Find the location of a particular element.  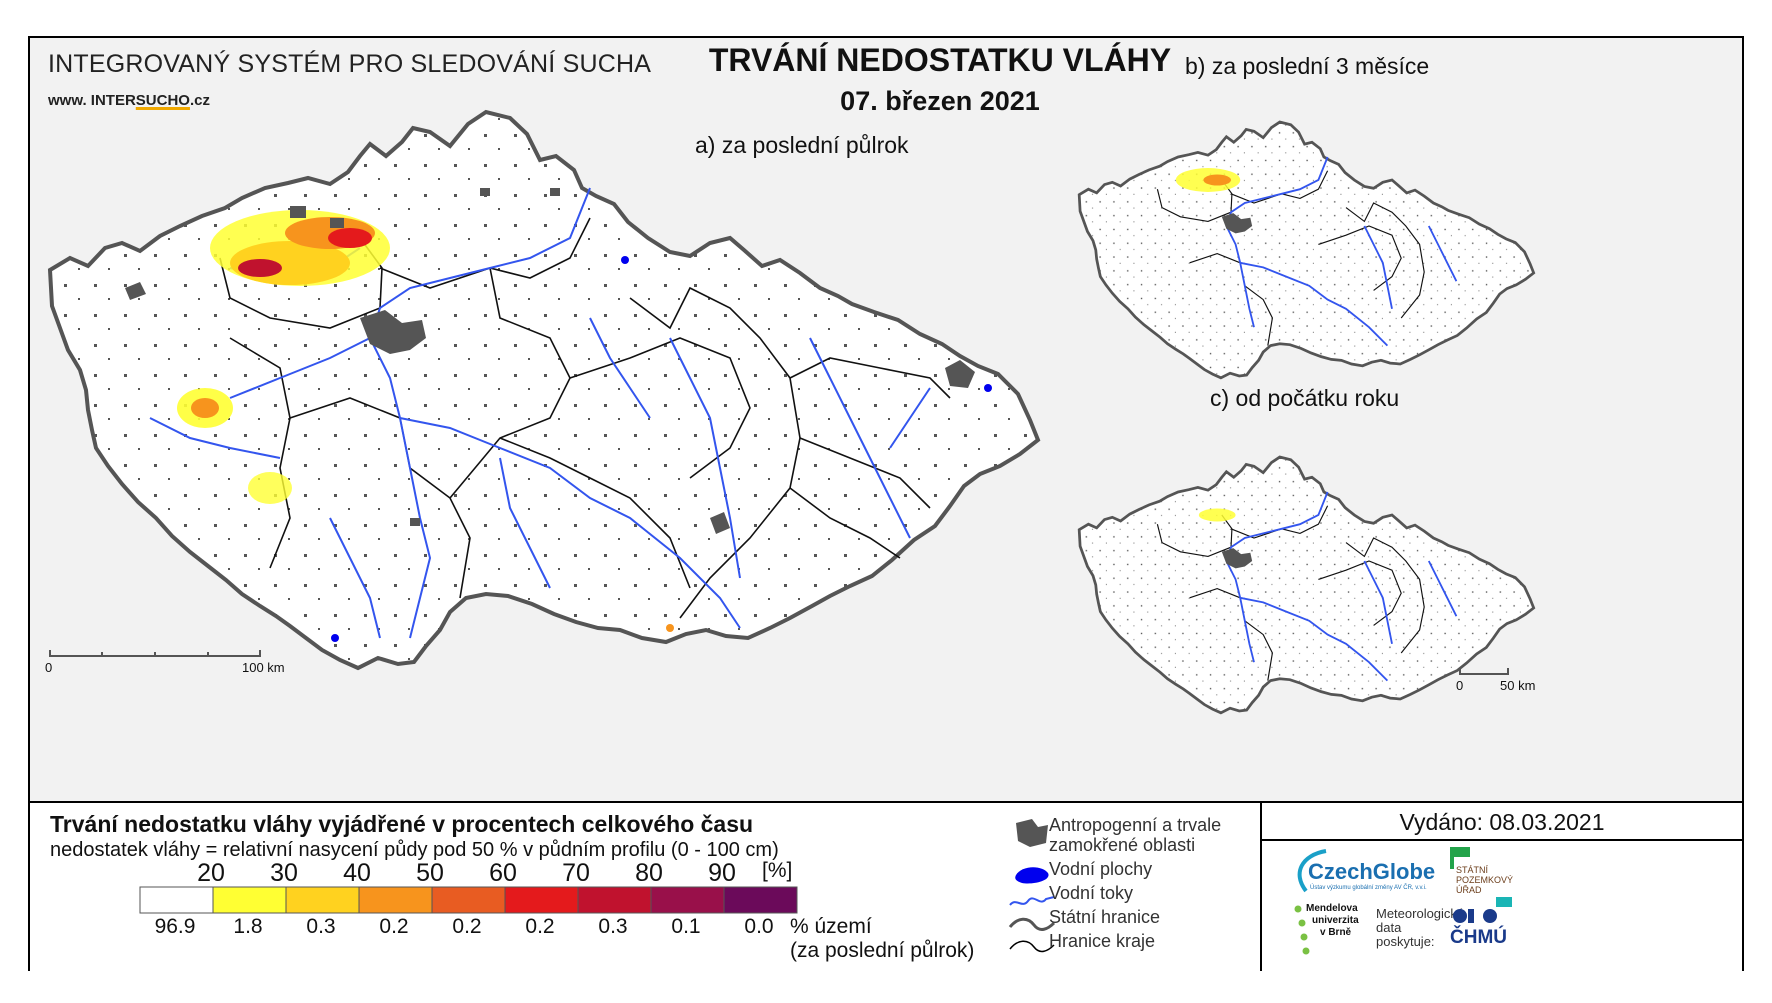

legend-tick: 90 is located at coordinates (722, 873).